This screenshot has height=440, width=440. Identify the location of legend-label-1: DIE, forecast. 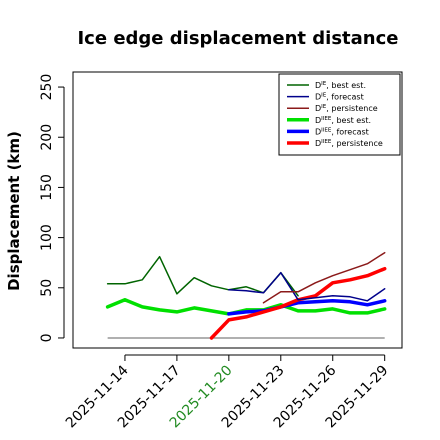
(339, 97).